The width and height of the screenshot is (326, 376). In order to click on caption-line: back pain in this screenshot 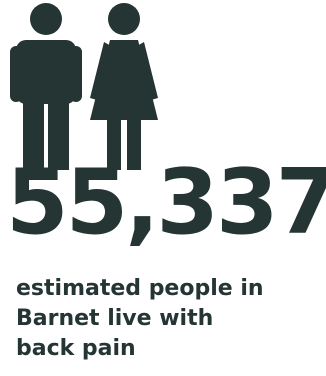, I will do `click(76, 348)`.